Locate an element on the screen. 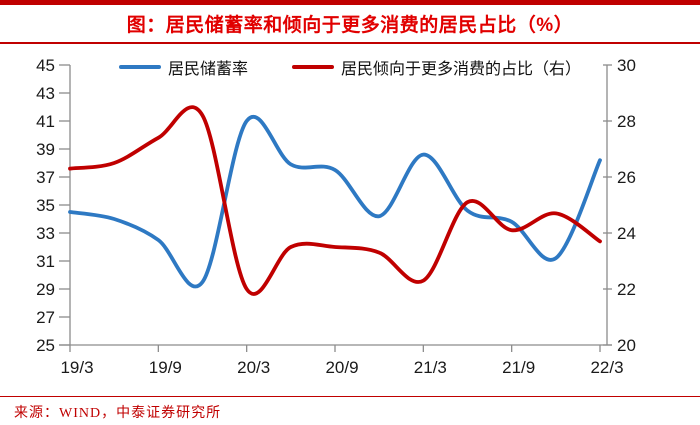 The width and height of the screenshot is (700, 425). y-axis-left-tick-label: 27 is located at coordinates (45, 317).